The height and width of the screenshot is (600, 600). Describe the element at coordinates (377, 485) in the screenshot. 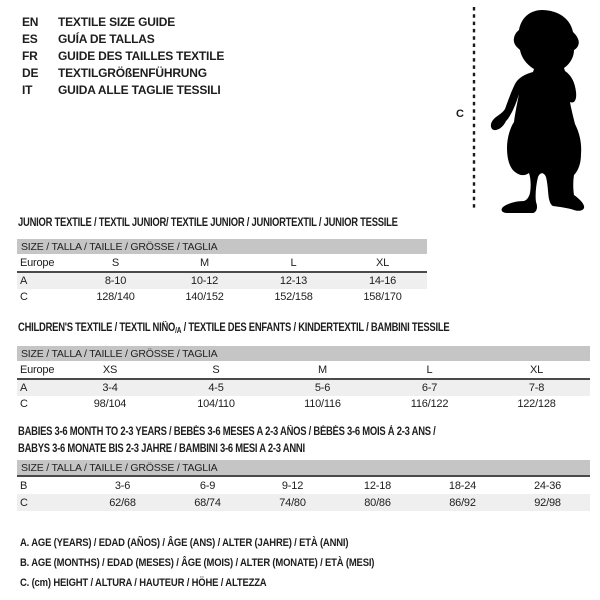

I see `cell-value: 12-18` at that location.